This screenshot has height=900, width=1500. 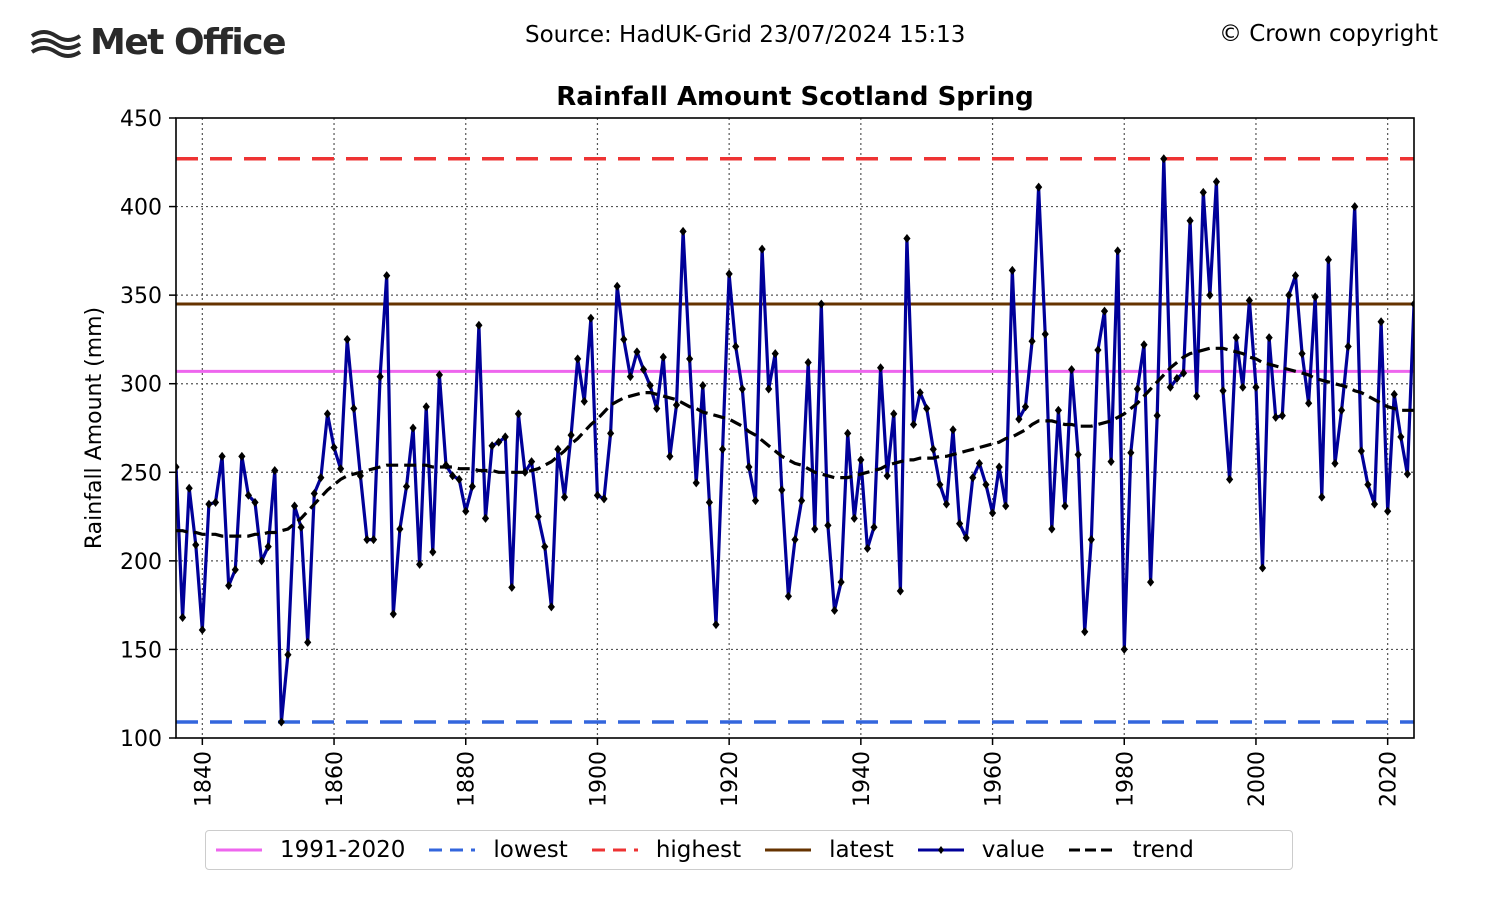 I want to click on legend-item-trend: trend, so click(x=1131, y=850).